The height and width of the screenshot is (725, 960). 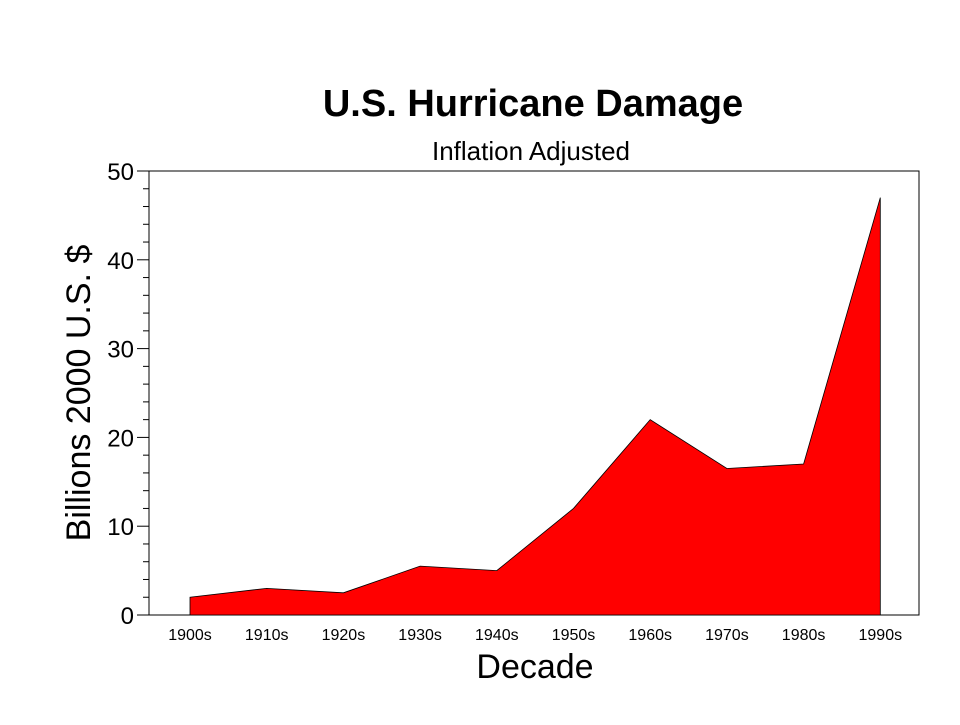 What do you see at coordinates (120, 172) in the screenshot?
I see `y-tick-label: 50` at bounding box center [120, 172].